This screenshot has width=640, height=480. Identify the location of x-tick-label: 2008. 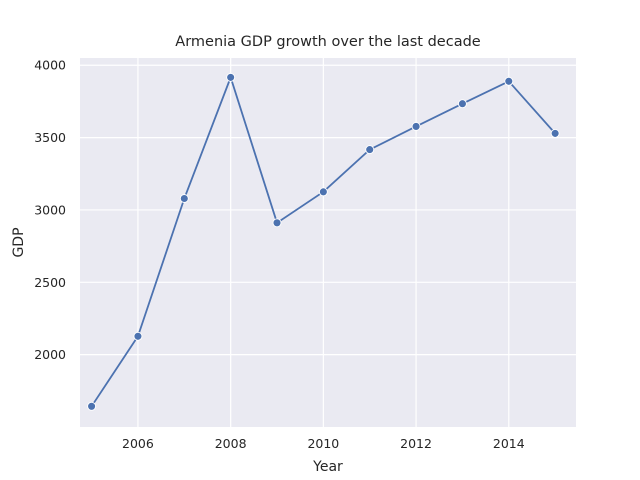
(231, 443).